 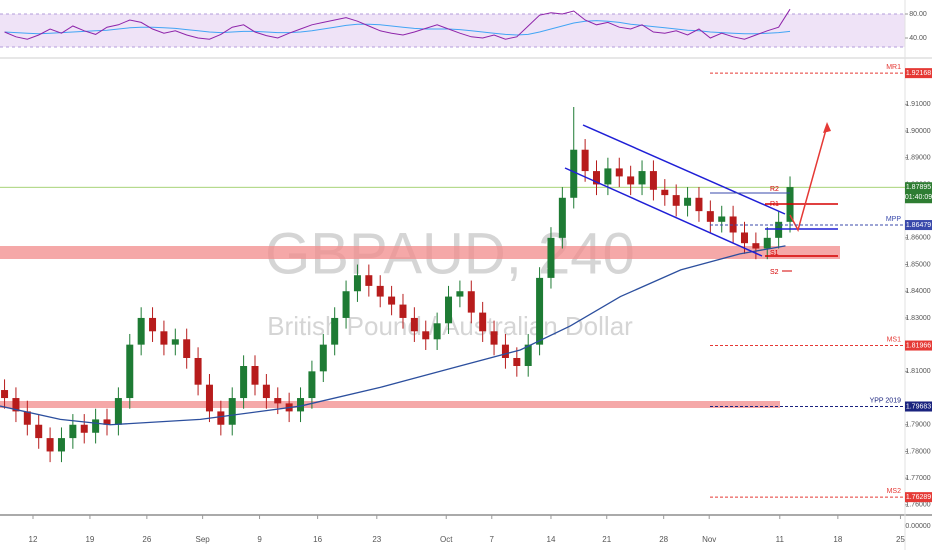 What do you see at coordinates (774, 189) in the screenshot?
I see `pivot-label: R2` at bounding box center [774, 189].